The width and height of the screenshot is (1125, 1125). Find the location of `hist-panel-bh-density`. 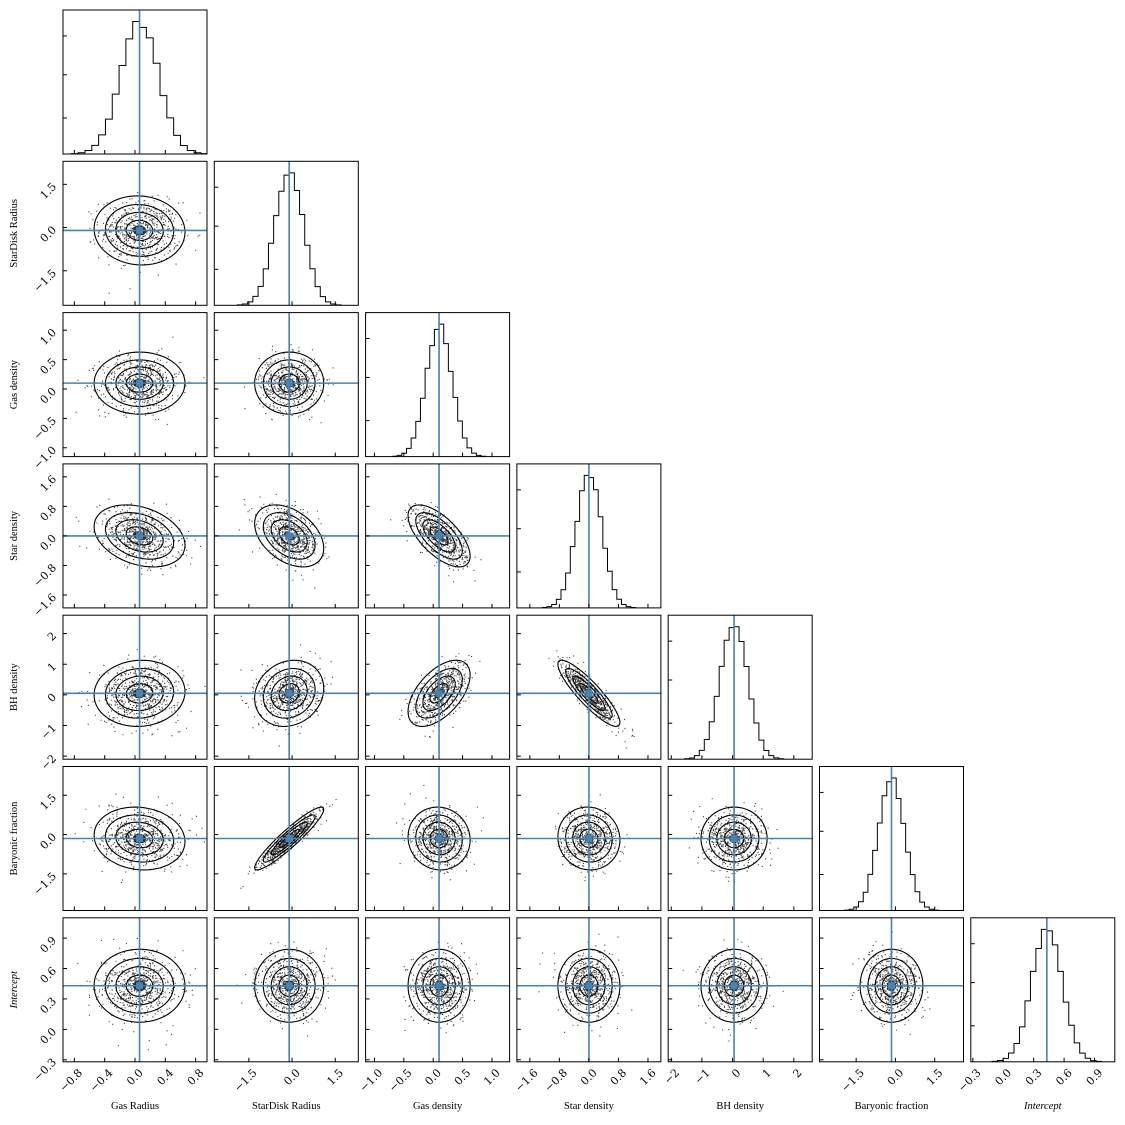

hist-panel-bh-density is located at coordinates (740, 687).